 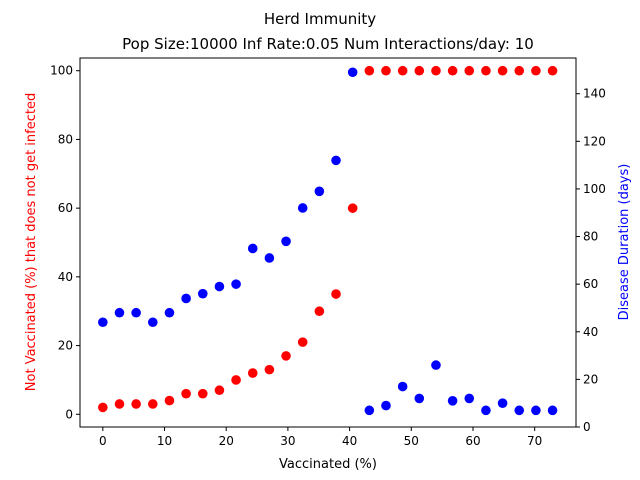 What do you see at coordinates (65, 346) in the screenshot?
I see `left-y-tick-label: 20` at bounding box center [65, 346].